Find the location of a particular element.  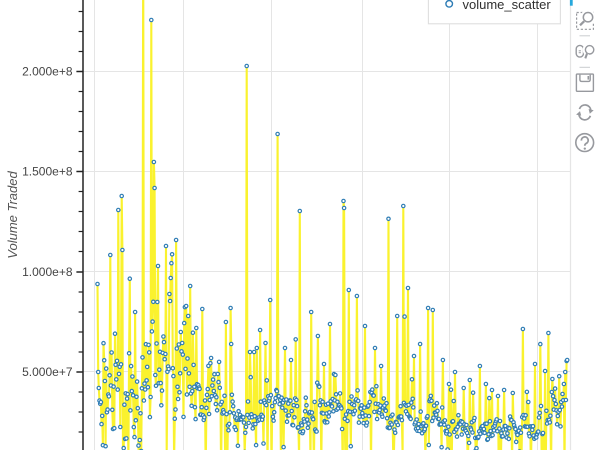

svg-text: volume_scatter is located at coordinates (507, 6).